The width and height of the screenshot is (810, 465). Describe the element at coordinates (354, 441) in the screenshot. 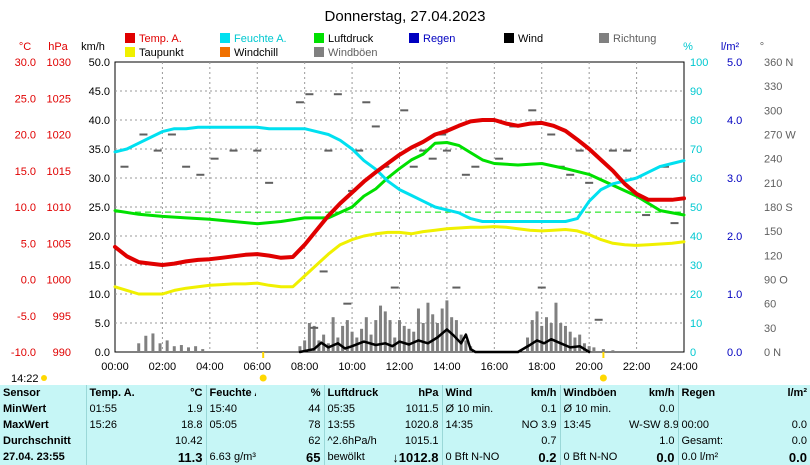

I see `avg-press-trend: ^2.6hPa/h` at that location.